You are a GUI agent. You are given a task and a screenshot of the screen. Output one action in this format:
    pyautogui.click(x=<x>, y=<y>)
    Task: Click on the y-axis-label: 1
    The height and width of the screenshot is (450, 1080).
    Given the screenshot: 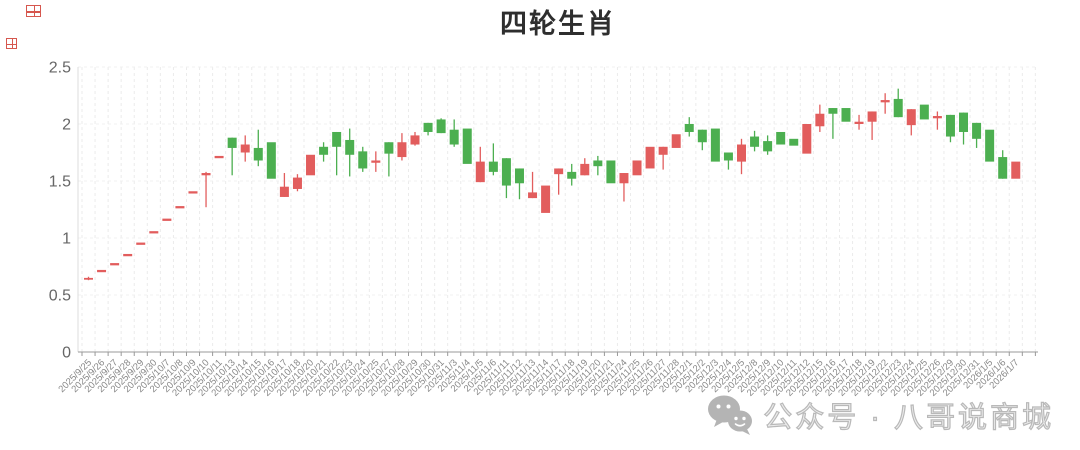 What is the action you would take?
    pyautogui.click(x=66, y=239)
    